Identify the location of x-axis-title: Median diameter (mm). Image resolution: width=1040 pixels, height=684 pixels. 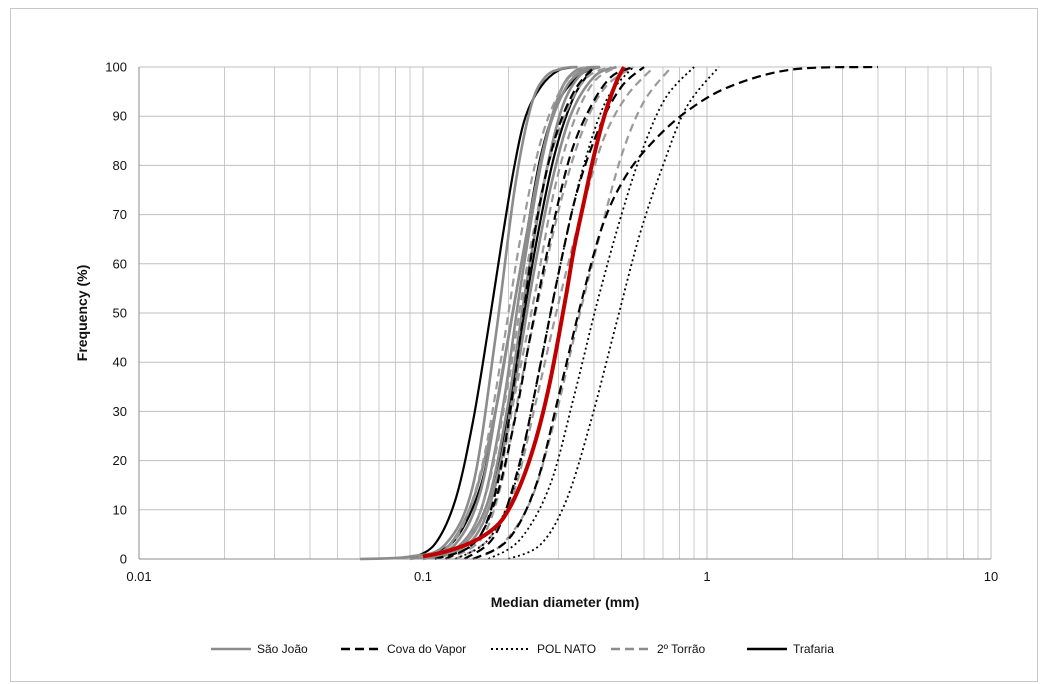
(565, 602).